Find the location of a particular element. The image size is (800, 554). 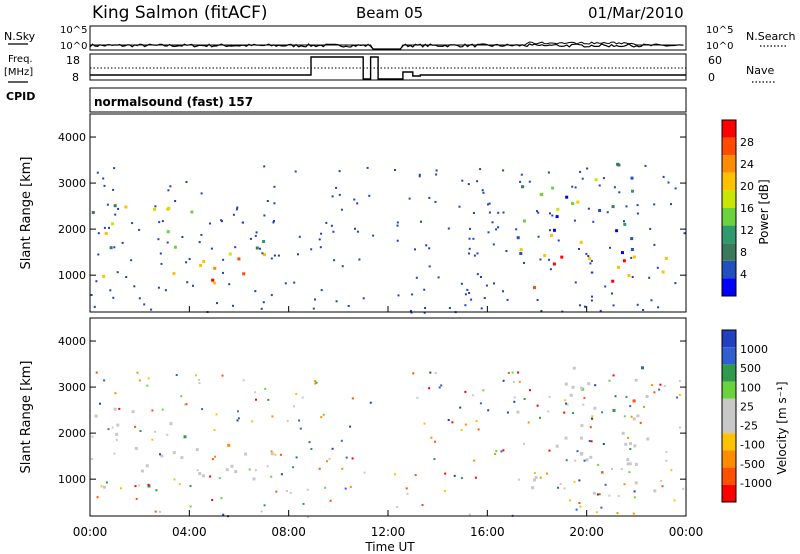

freq-tick-bottom: 8 is located at coordinates (75, 77).